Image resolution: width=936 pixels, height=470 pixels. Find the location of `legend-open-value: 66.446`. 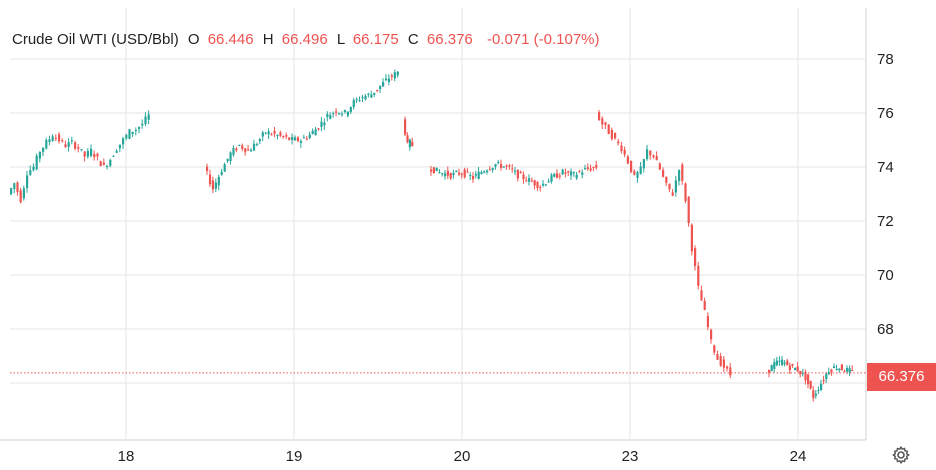

legend-open-value: 66.446 is located at coordinates (230, 39).